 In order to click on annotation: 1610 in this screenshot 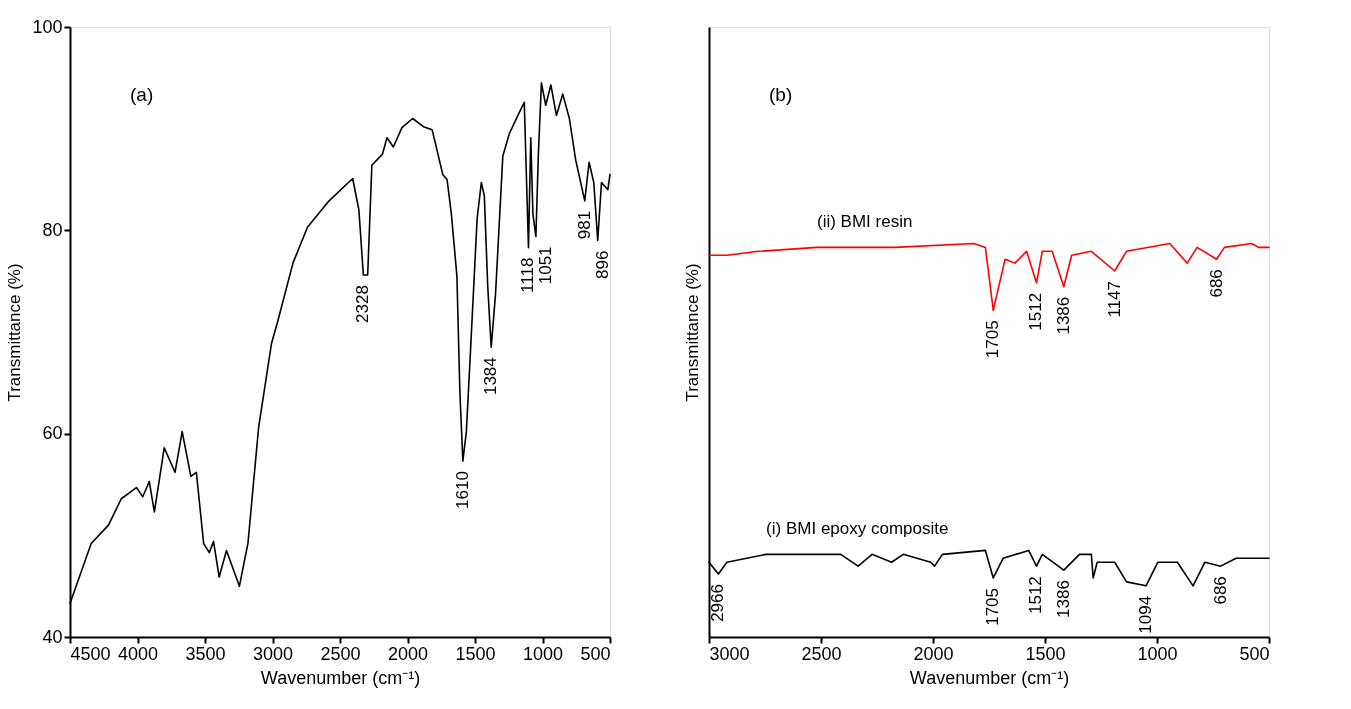, I will do `click(462, 490)`.